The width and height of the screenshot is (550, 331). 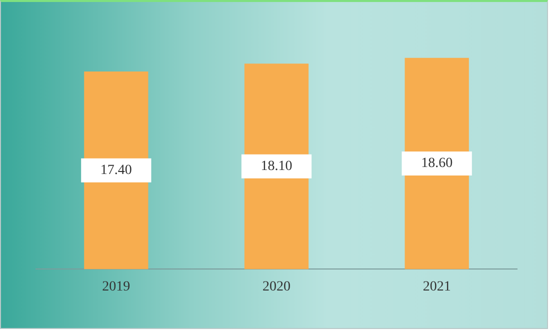 I want to click on x-tick-label: 2021, so click(x=436, y=286).